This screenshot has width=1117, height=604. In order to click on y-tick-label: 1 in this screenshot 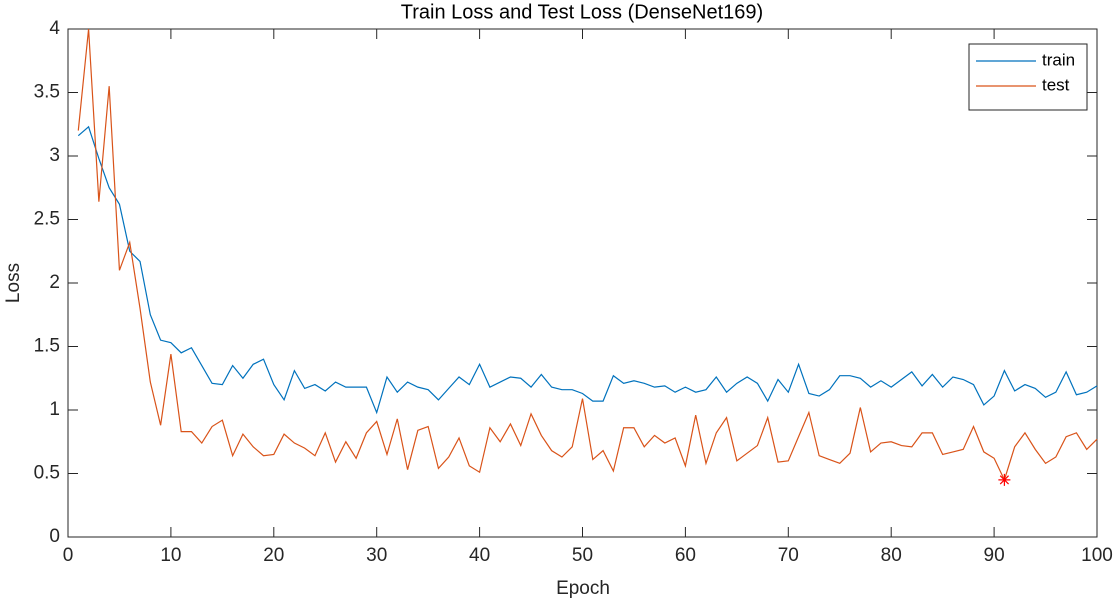, I will do `click(54, 409)`.